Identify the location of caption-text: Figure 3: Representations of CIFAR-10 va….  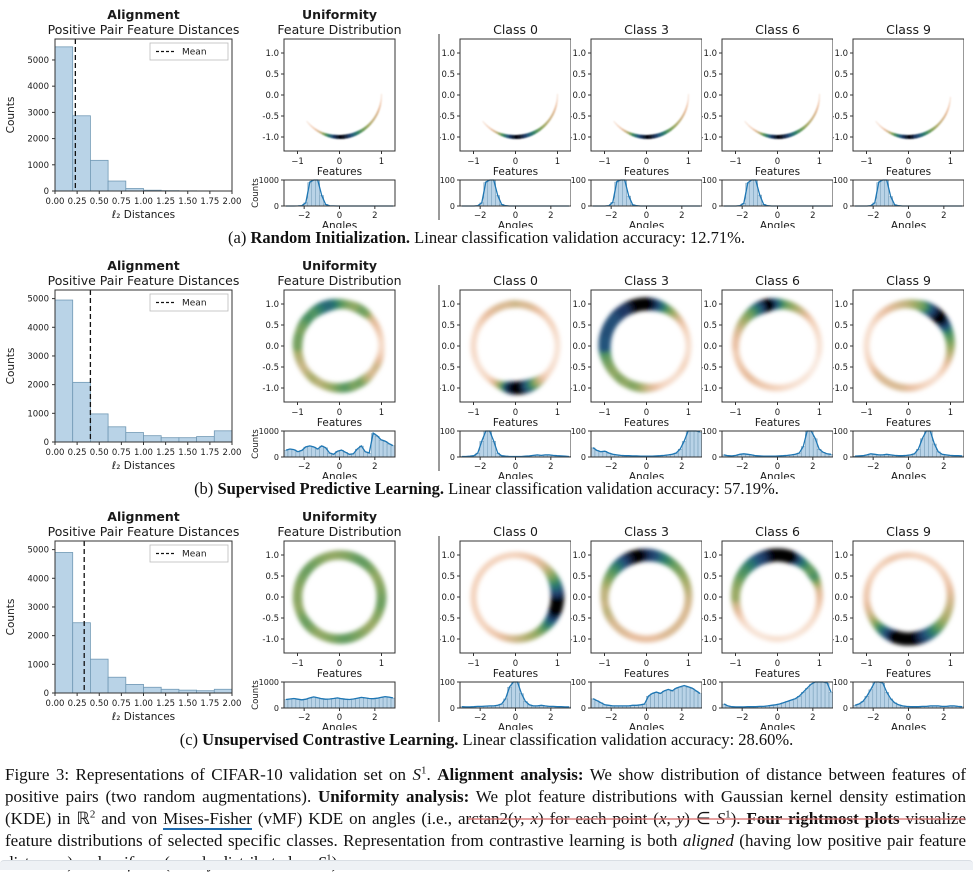
(209, 774).